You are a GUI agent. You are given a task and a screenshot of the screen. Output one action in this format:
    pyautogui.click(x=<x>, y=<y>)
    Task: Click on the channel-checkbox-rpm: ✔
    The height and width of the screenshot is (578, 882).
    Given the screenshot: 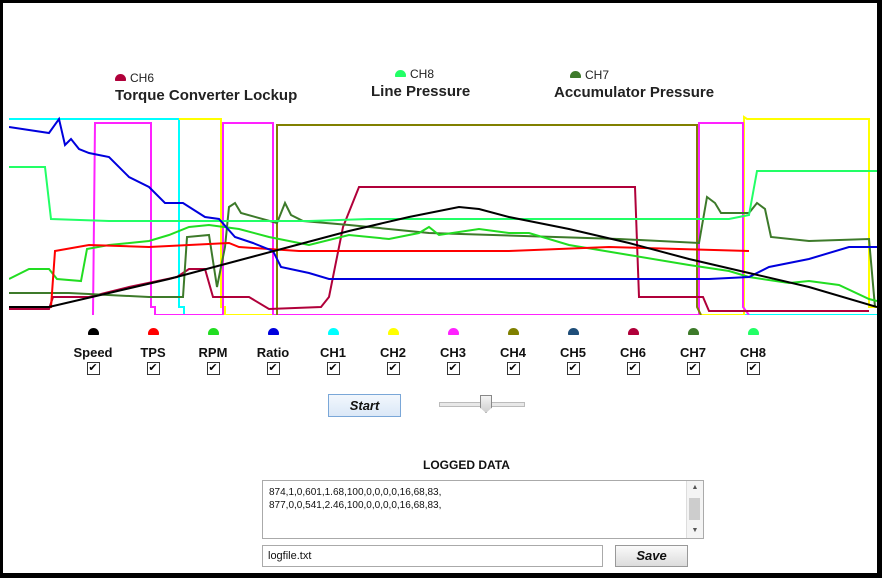 What is the action you would take?
    pyautogui.click(x=213, y=368)
    